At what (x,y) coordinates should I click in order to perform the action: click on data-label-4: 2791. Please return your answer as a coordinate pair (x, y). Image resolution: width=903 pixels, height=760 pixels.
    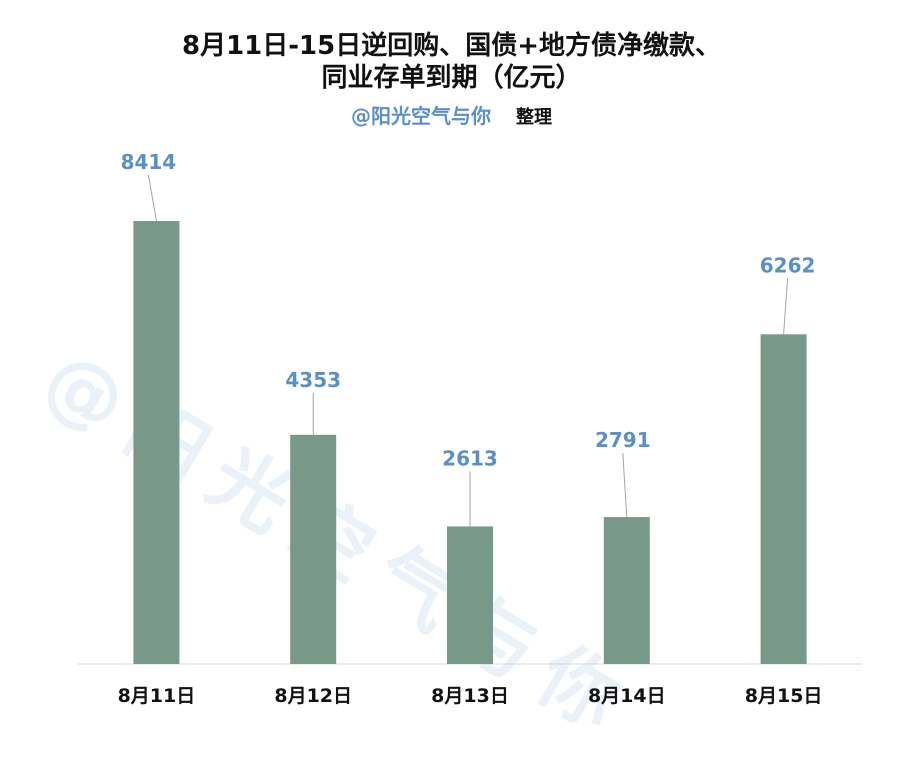
    Looking at the image, I should click on (623, 440).